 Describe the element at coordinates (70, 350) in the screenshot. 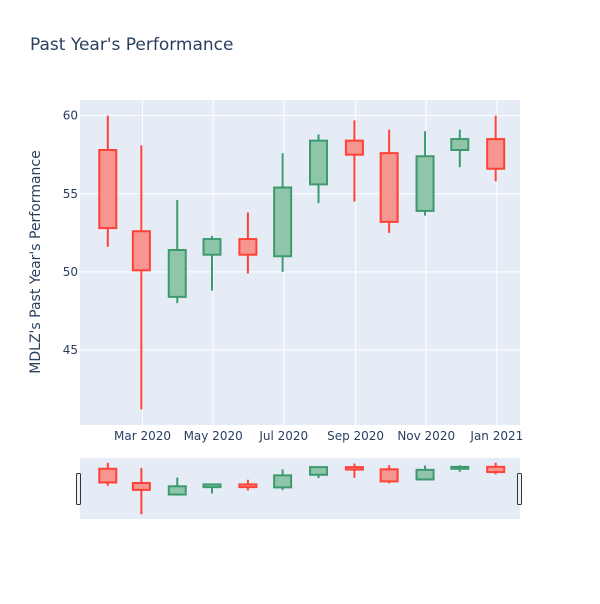

I see `y-tick-label: 45` at that location.